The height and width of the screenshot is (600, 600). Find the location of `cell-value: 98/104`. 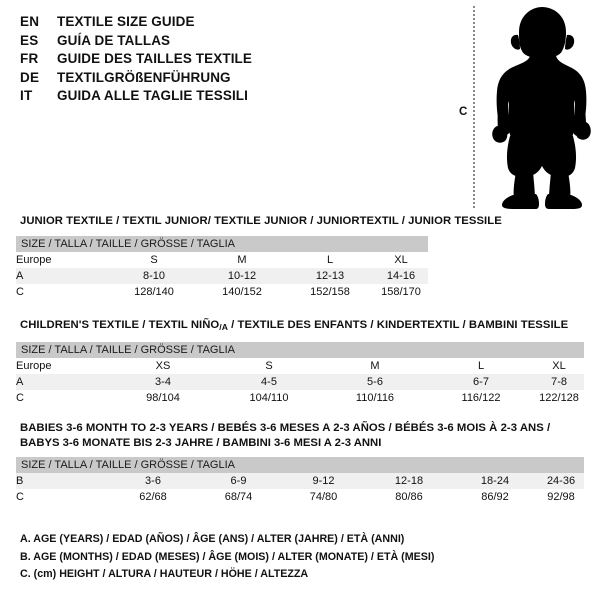

cell-value: 98/104 is located at coordinates (163, 397).